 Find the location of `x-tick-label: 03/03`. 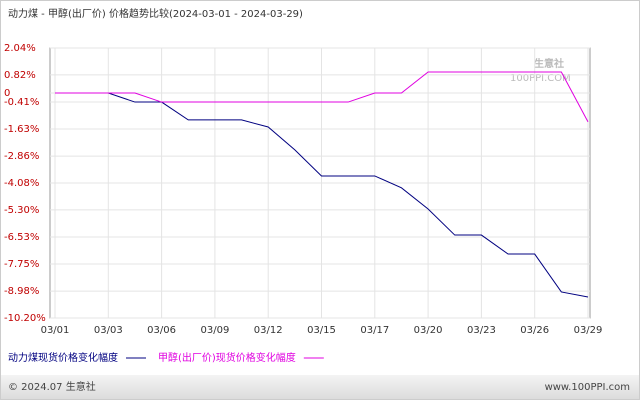

x-tick-label: 03/03 is located at coordinates (108, 330).